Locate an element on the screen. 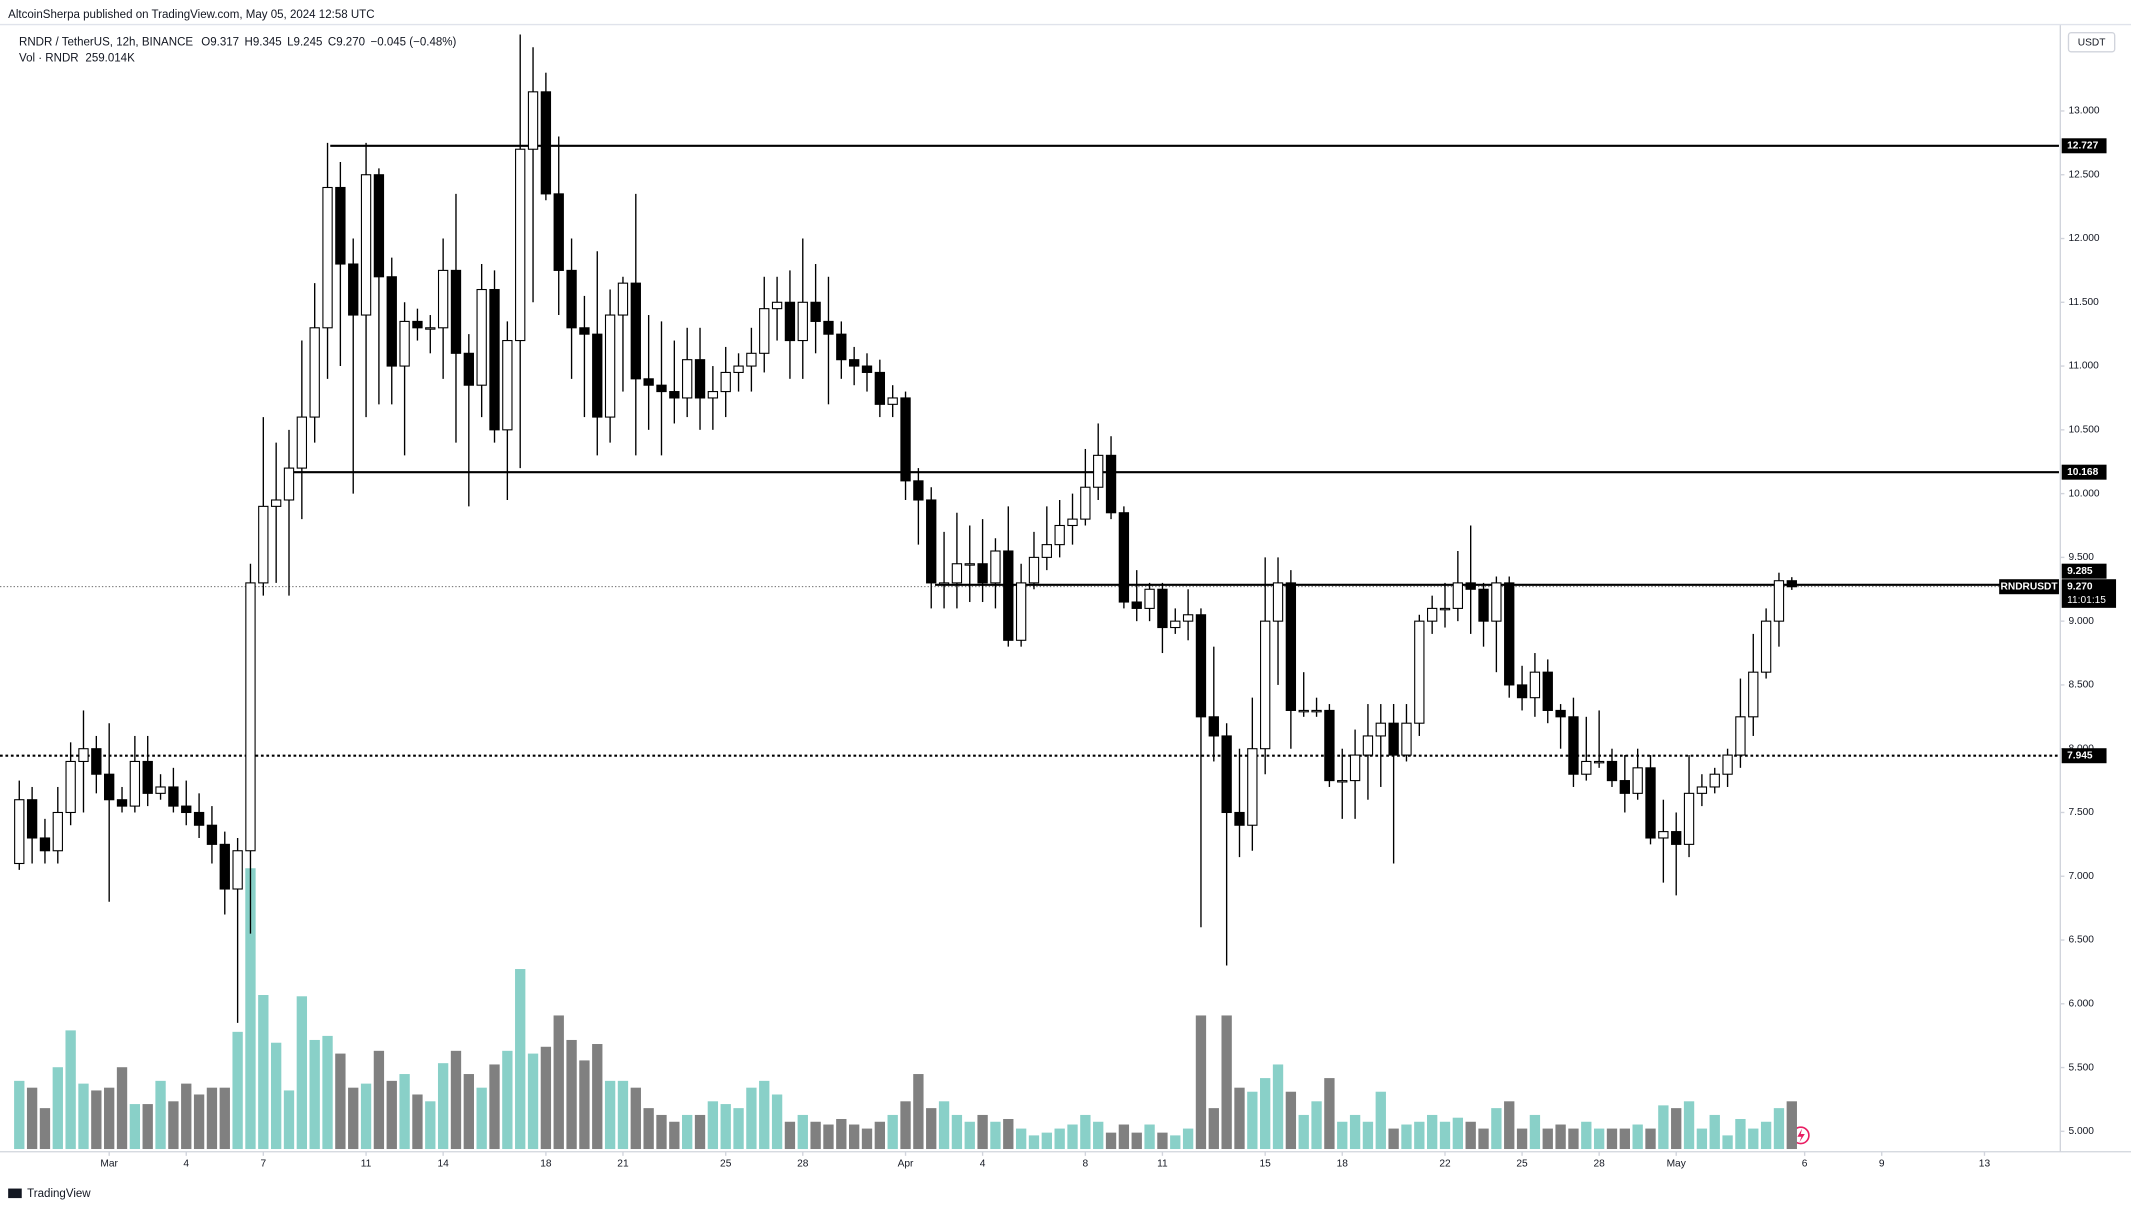  currency-button is located at coordinates (2091, 42).